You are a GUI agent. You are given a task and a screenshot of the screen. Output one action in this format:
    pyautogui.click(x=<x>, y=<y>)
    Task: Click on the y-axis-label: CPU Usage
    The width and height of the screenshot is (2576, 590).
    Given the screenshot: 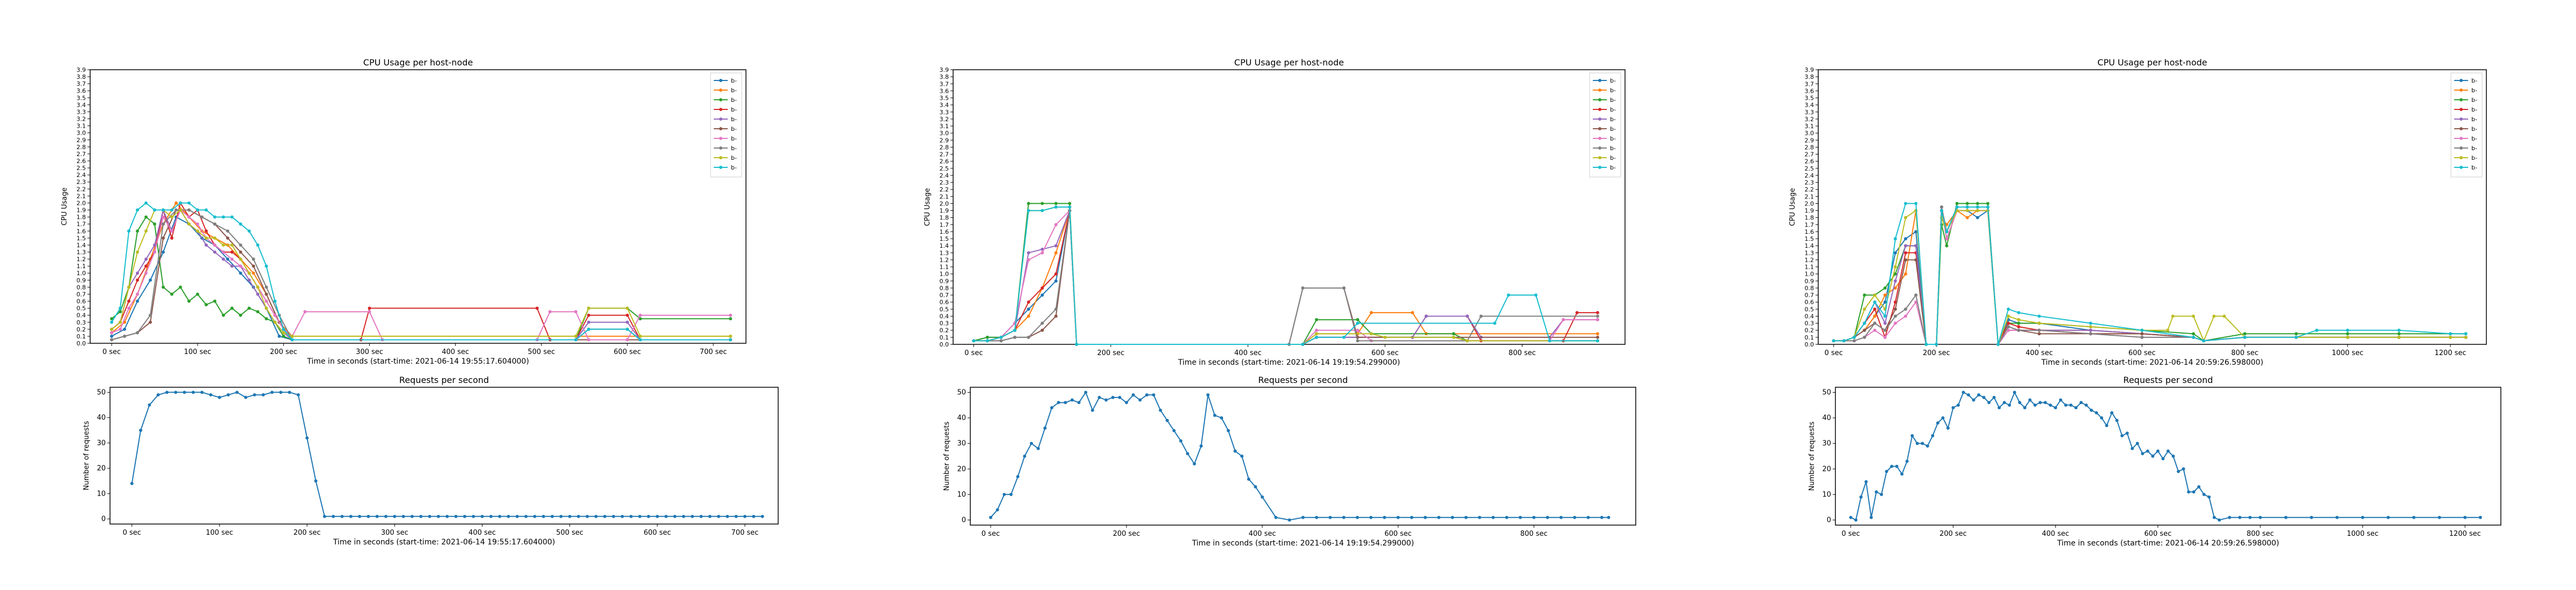 What is the action you would take?
    pyautogui.click(x=65, y=206)
    